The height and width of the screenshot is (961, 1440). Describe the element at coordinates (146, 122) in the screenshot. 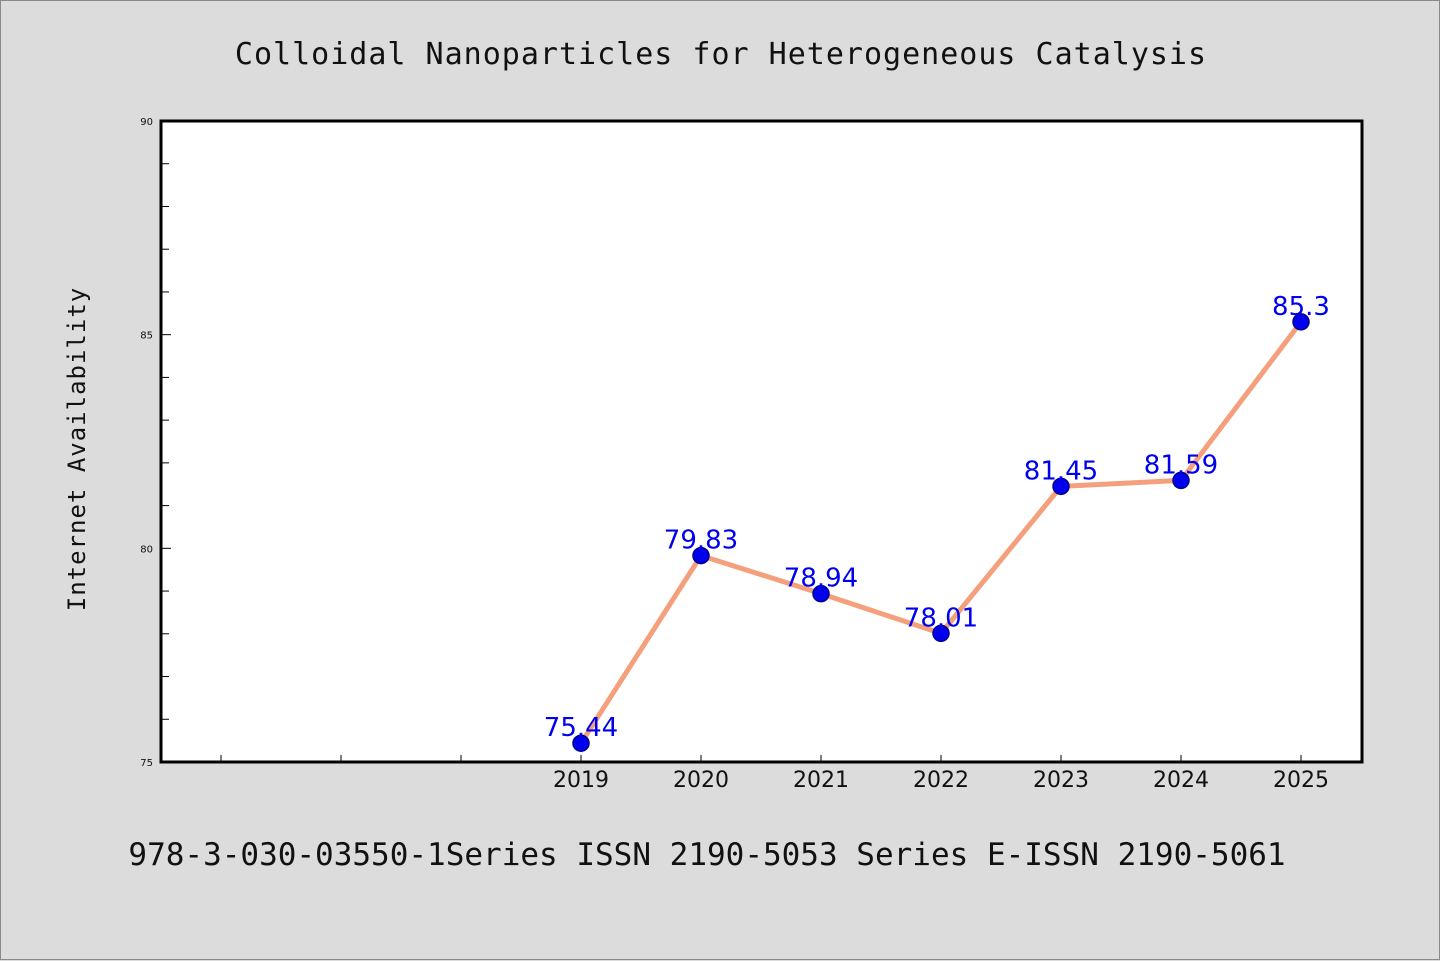

I see `y-tick-label: 90` at that location.